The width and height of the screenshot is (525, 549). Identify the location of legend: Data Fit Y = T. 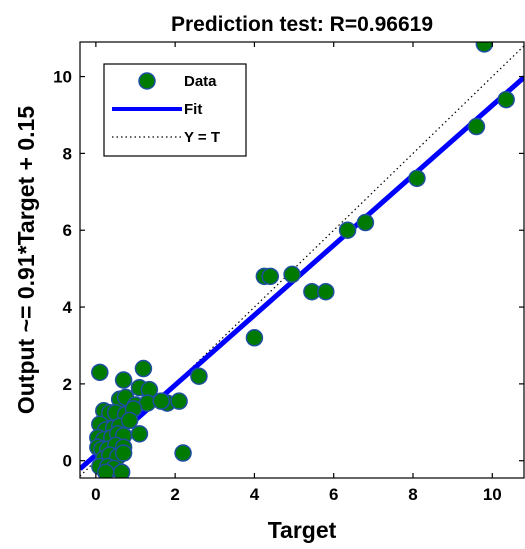
(175, 110).